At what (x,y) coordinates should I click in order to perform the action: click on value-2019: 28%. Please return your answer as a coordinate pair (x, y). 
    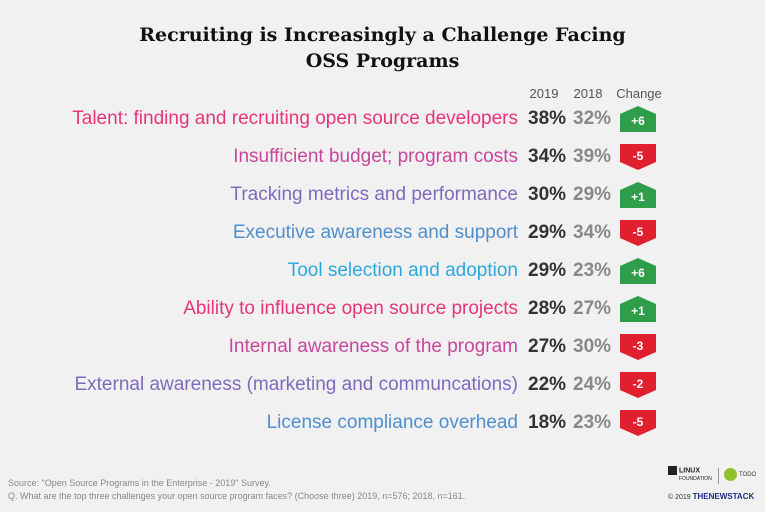
    Looking at the image, I should click on (547, 308).